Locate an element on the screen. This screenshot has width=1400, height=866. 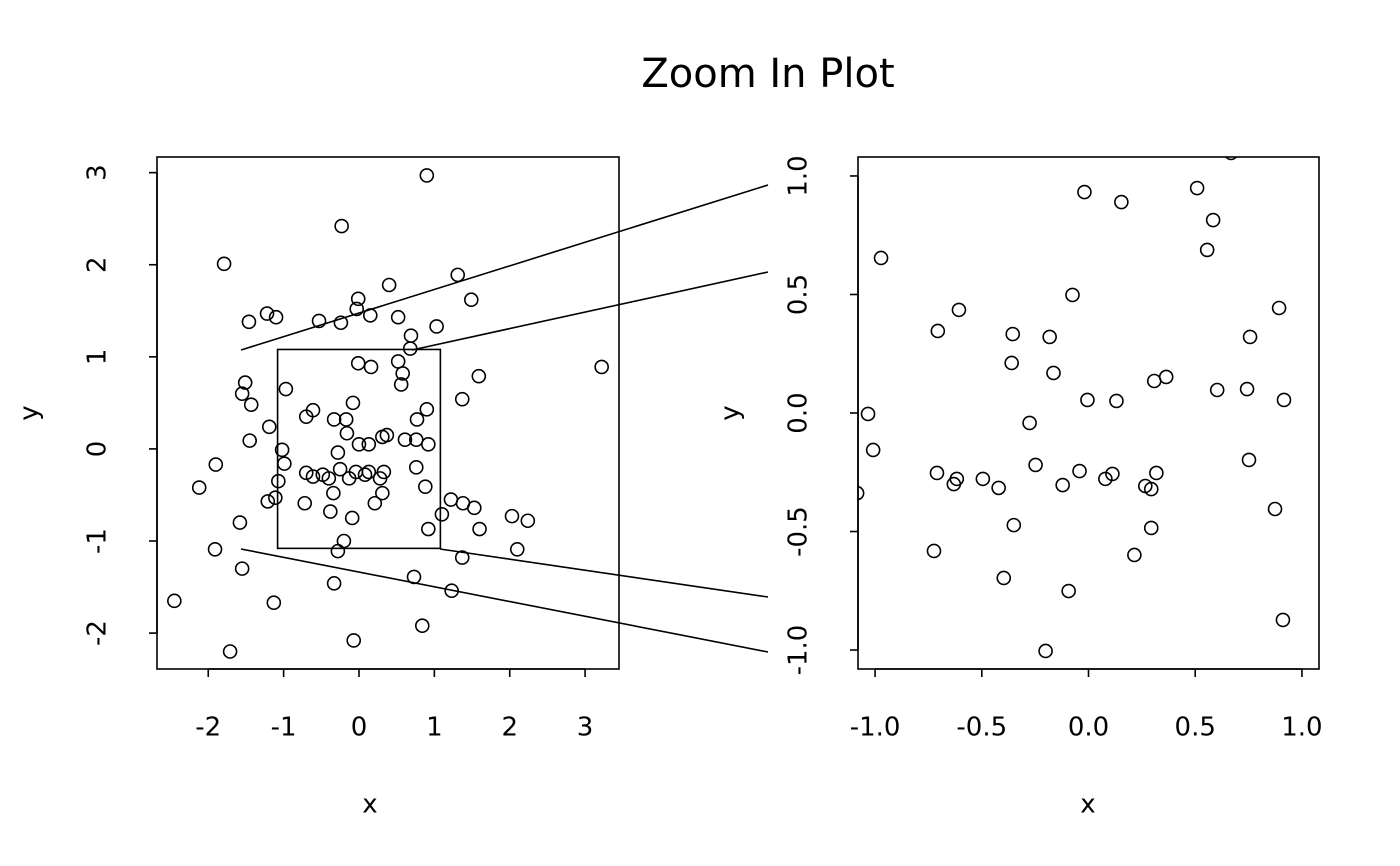
x-tick-label: 0.0 is located at coordinates (1088, 728).